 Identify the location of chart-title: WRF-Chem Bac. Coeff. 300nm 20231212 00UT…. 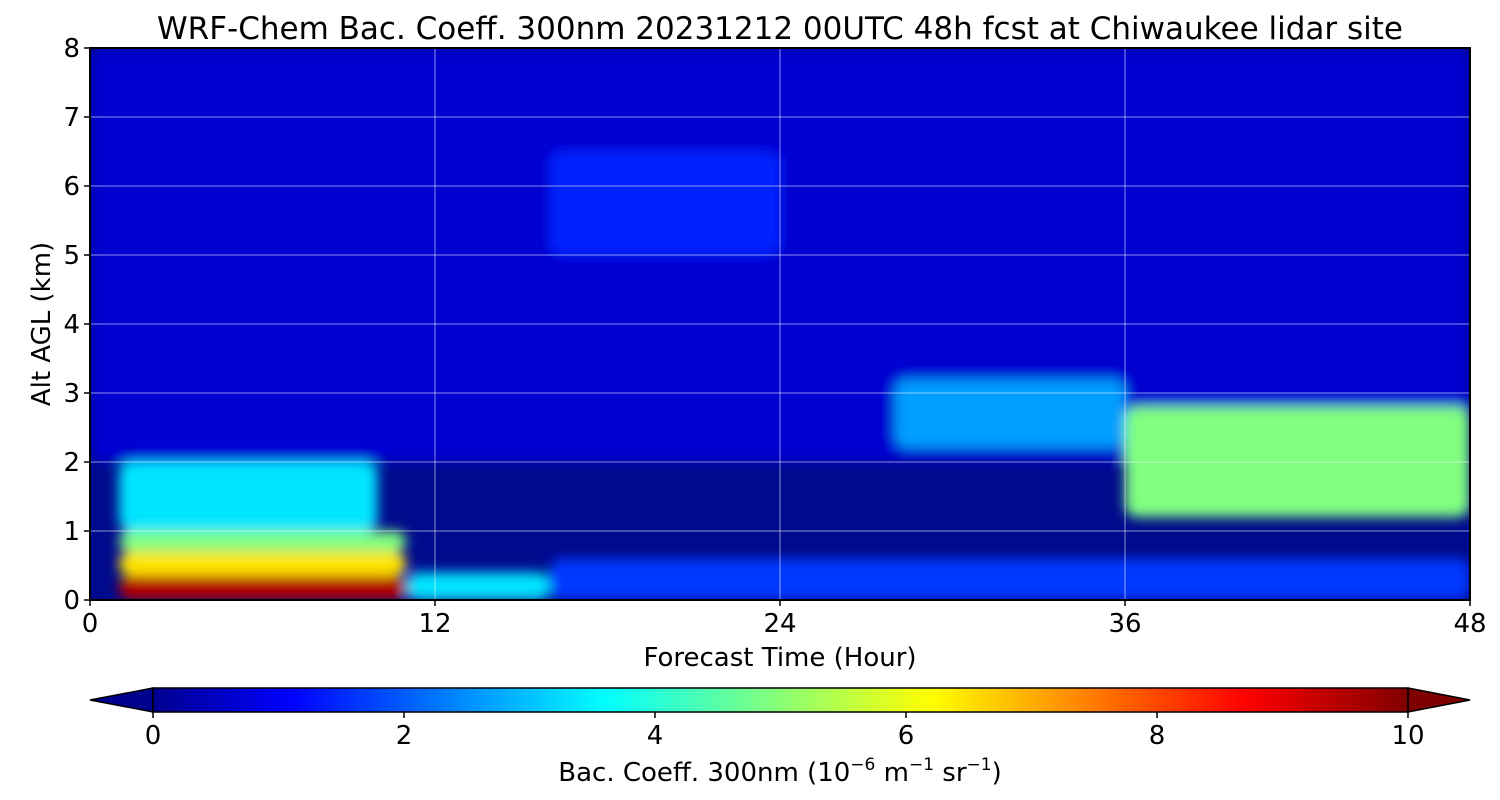
(780, 29).